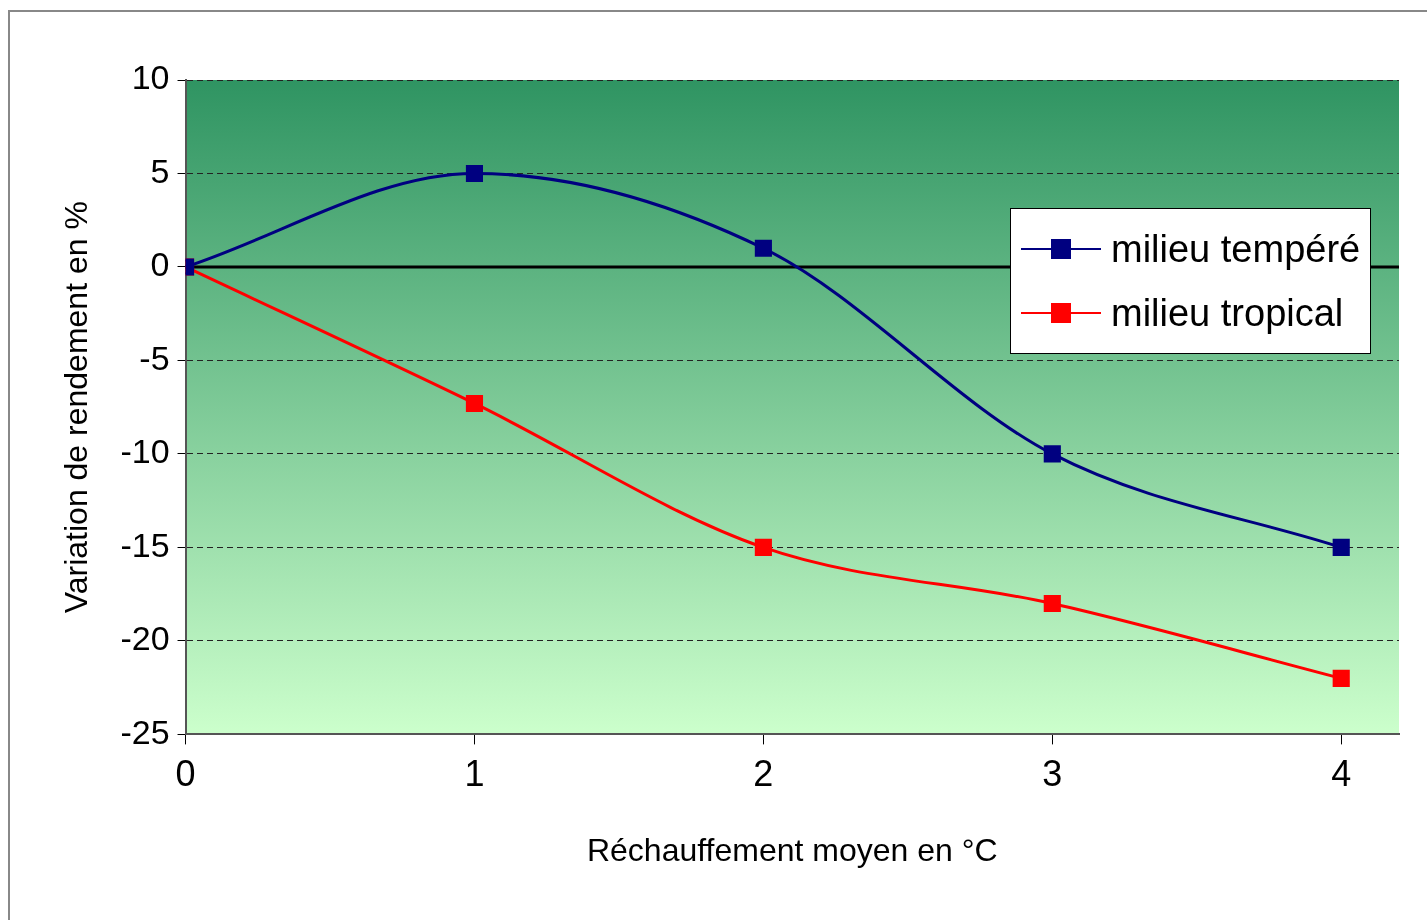  I want to click on y-tick-label: -5, so click(154, 357).